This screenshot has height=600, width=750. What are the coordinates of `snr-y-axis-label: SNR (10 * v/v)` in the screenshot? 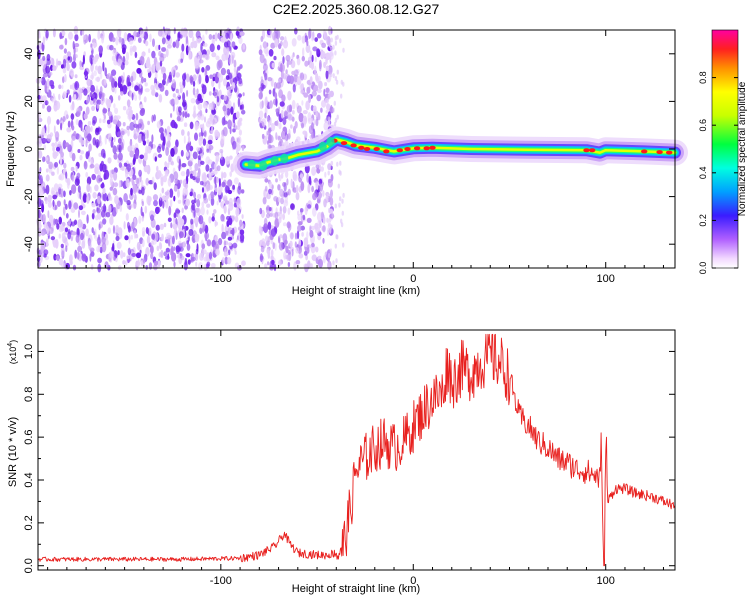 It's located at (13, 452).